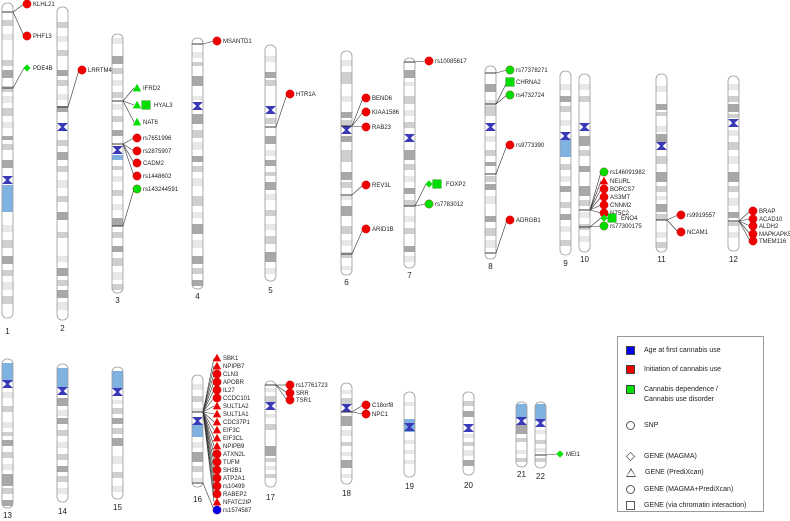  What do you see at coordinates (217, 445) in the screenshot?
I see `NPIPB9-triangle-icon` at bounding box center [217, 445].